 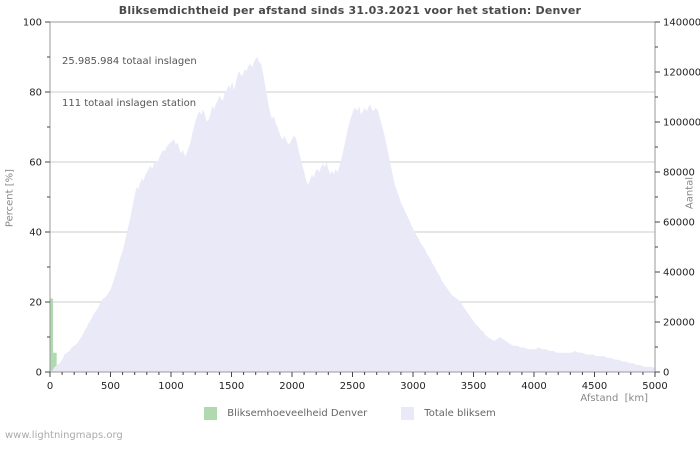 What do you see at coordinates (35, 93) in the screenshot?
I see `svg-text: 80` at bounding box center [35, 93].